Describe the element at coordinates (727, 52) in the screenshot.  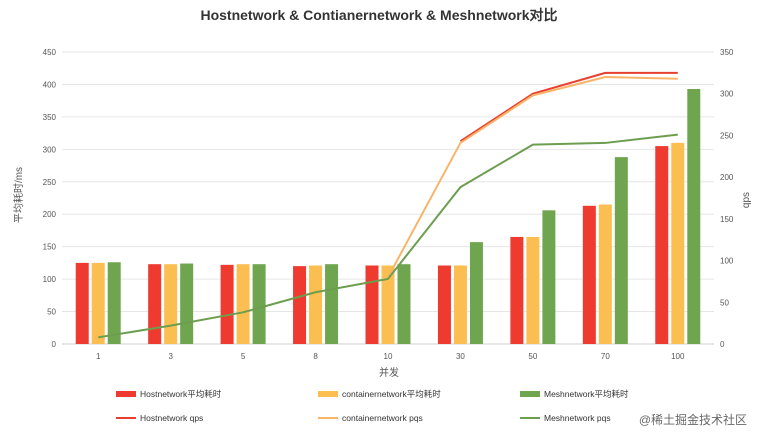
I see `y-right-tick-label: 350` at that location.